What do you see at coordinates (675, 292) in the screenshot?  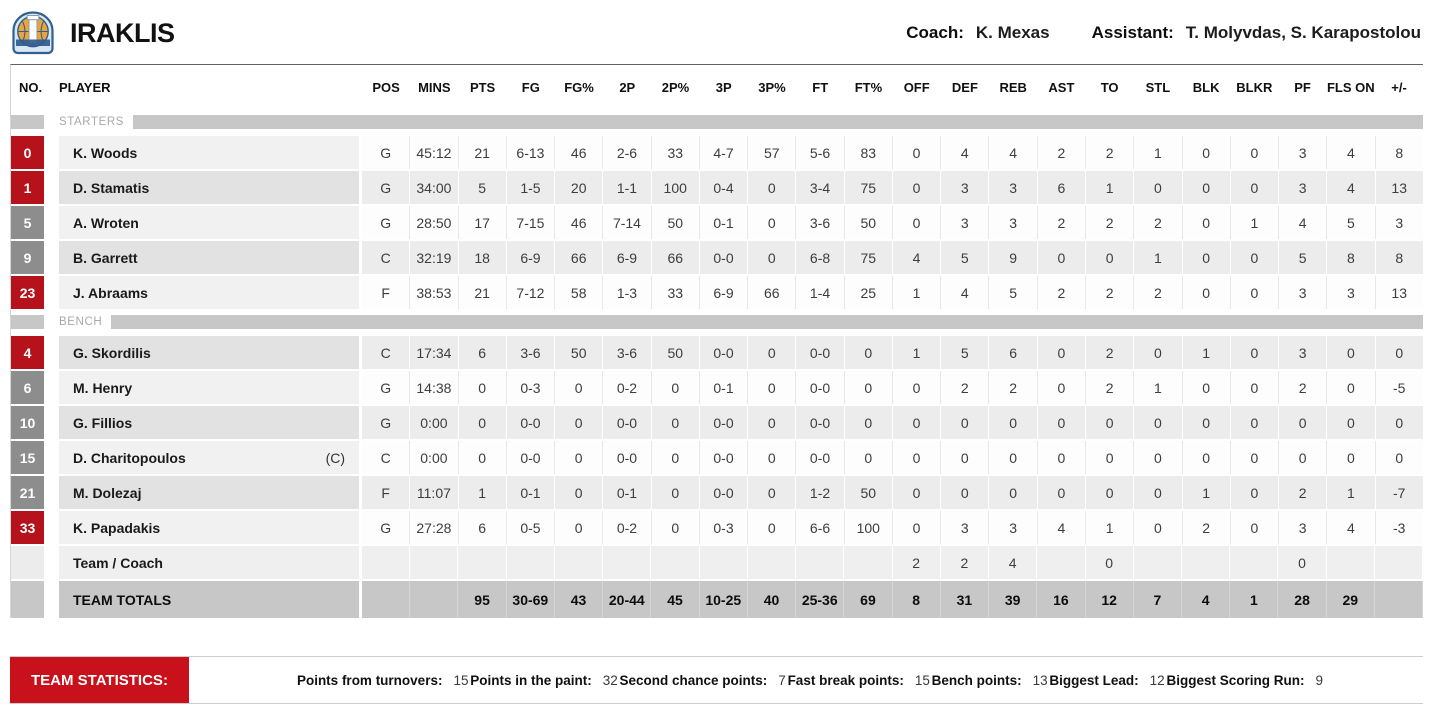 I see `stat-cell: 33` at bounding box center [675, 292].